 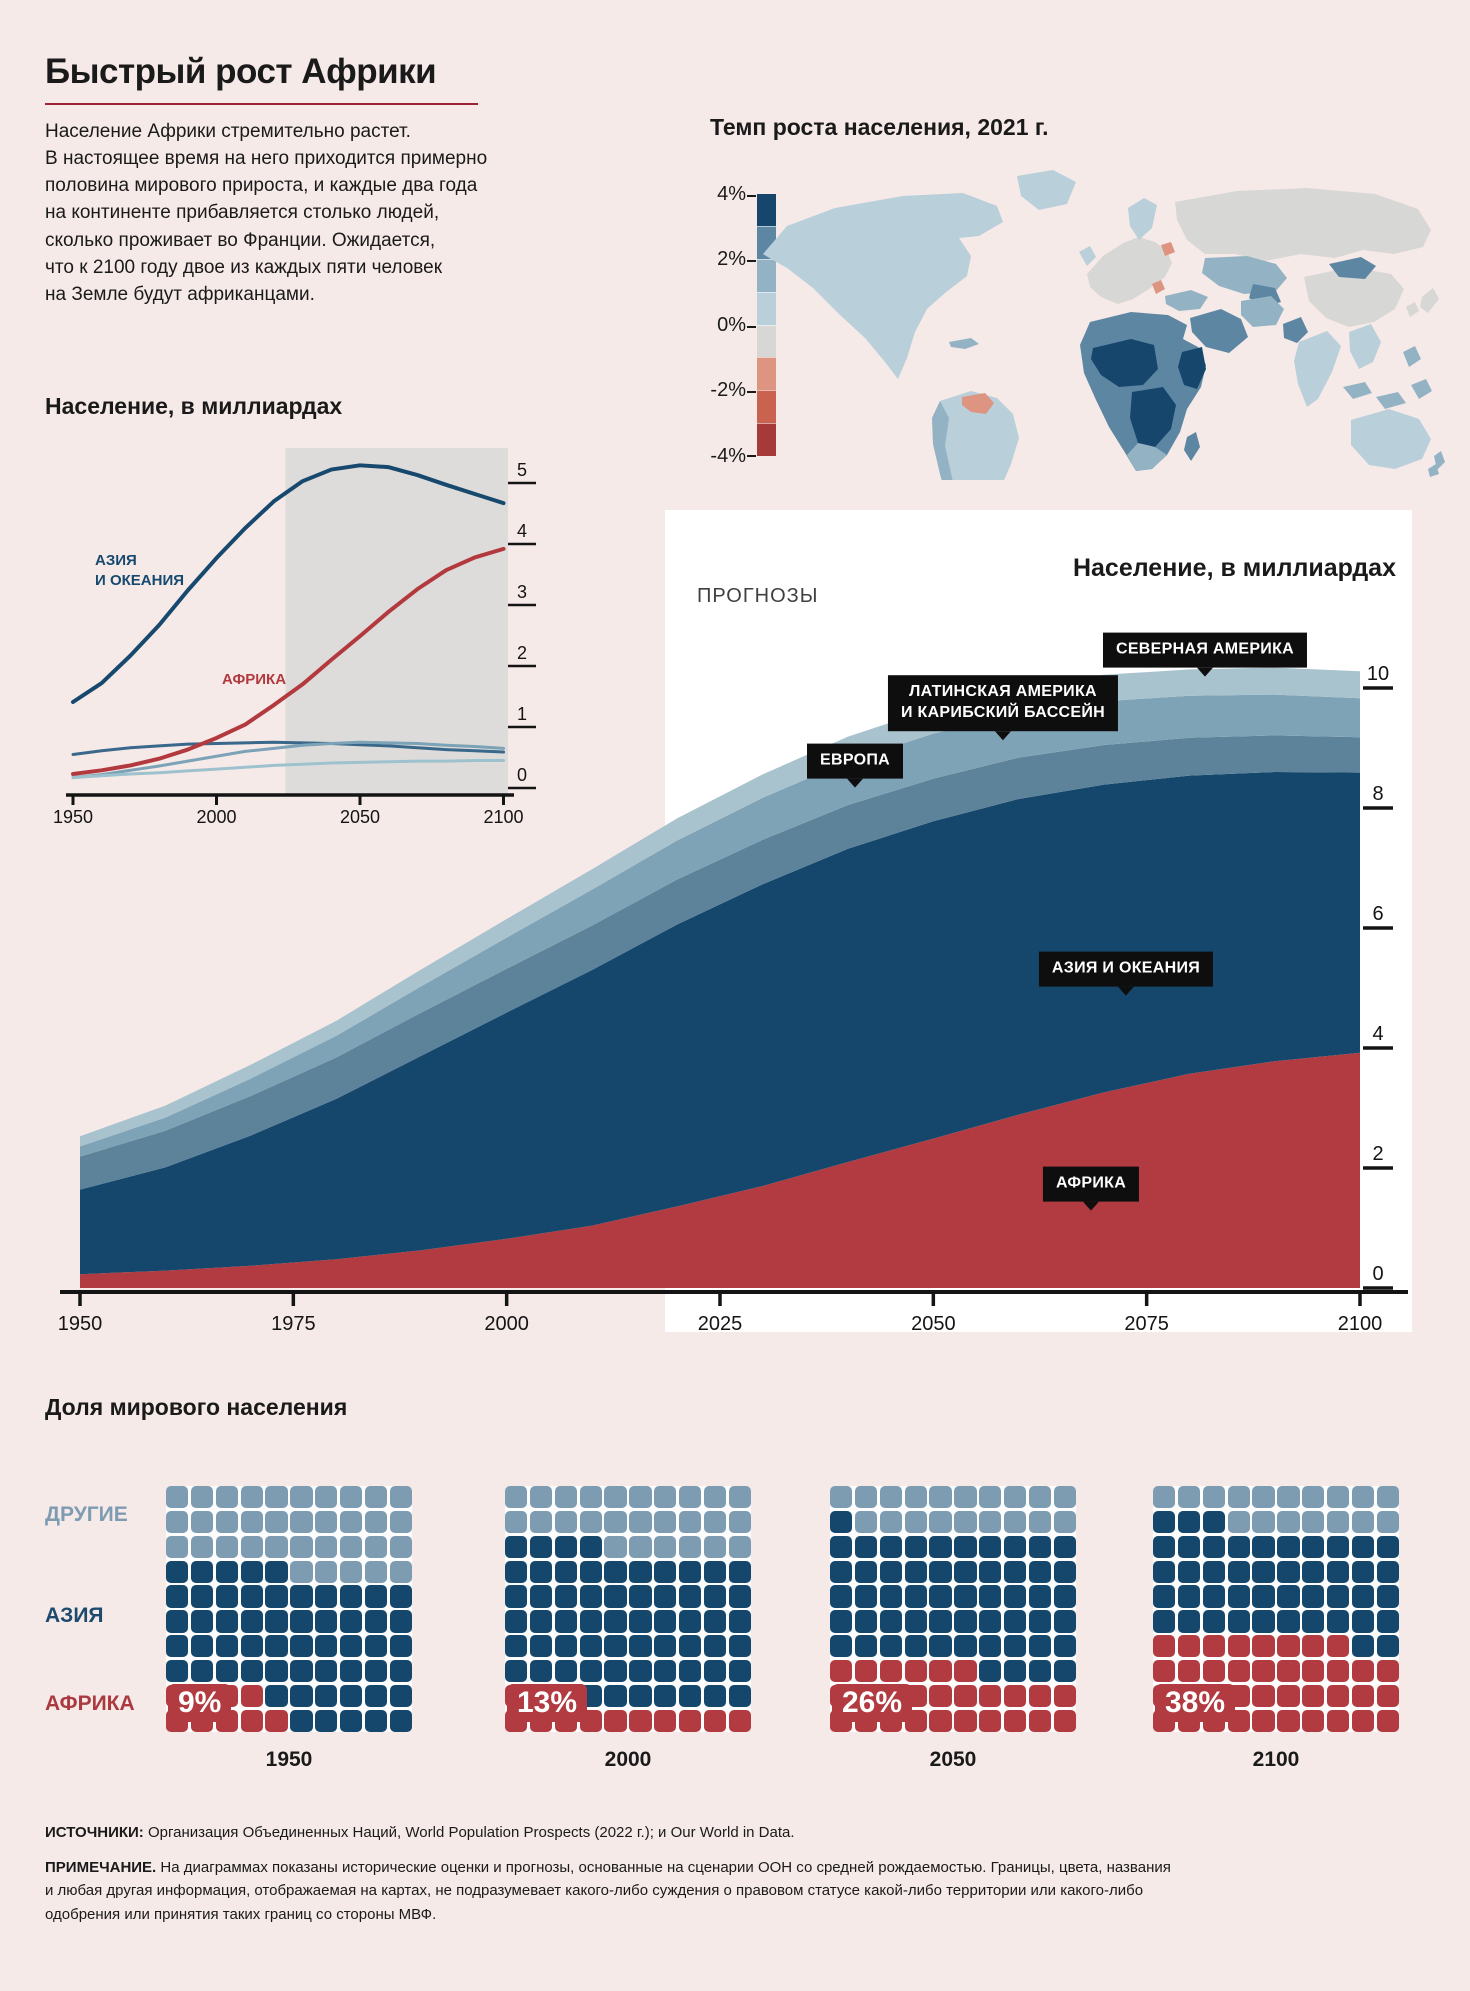 I want to click on label-chip-north-america: СЕВЕРНАЯ АМЕРИКА, so click(x=1205, y=654).